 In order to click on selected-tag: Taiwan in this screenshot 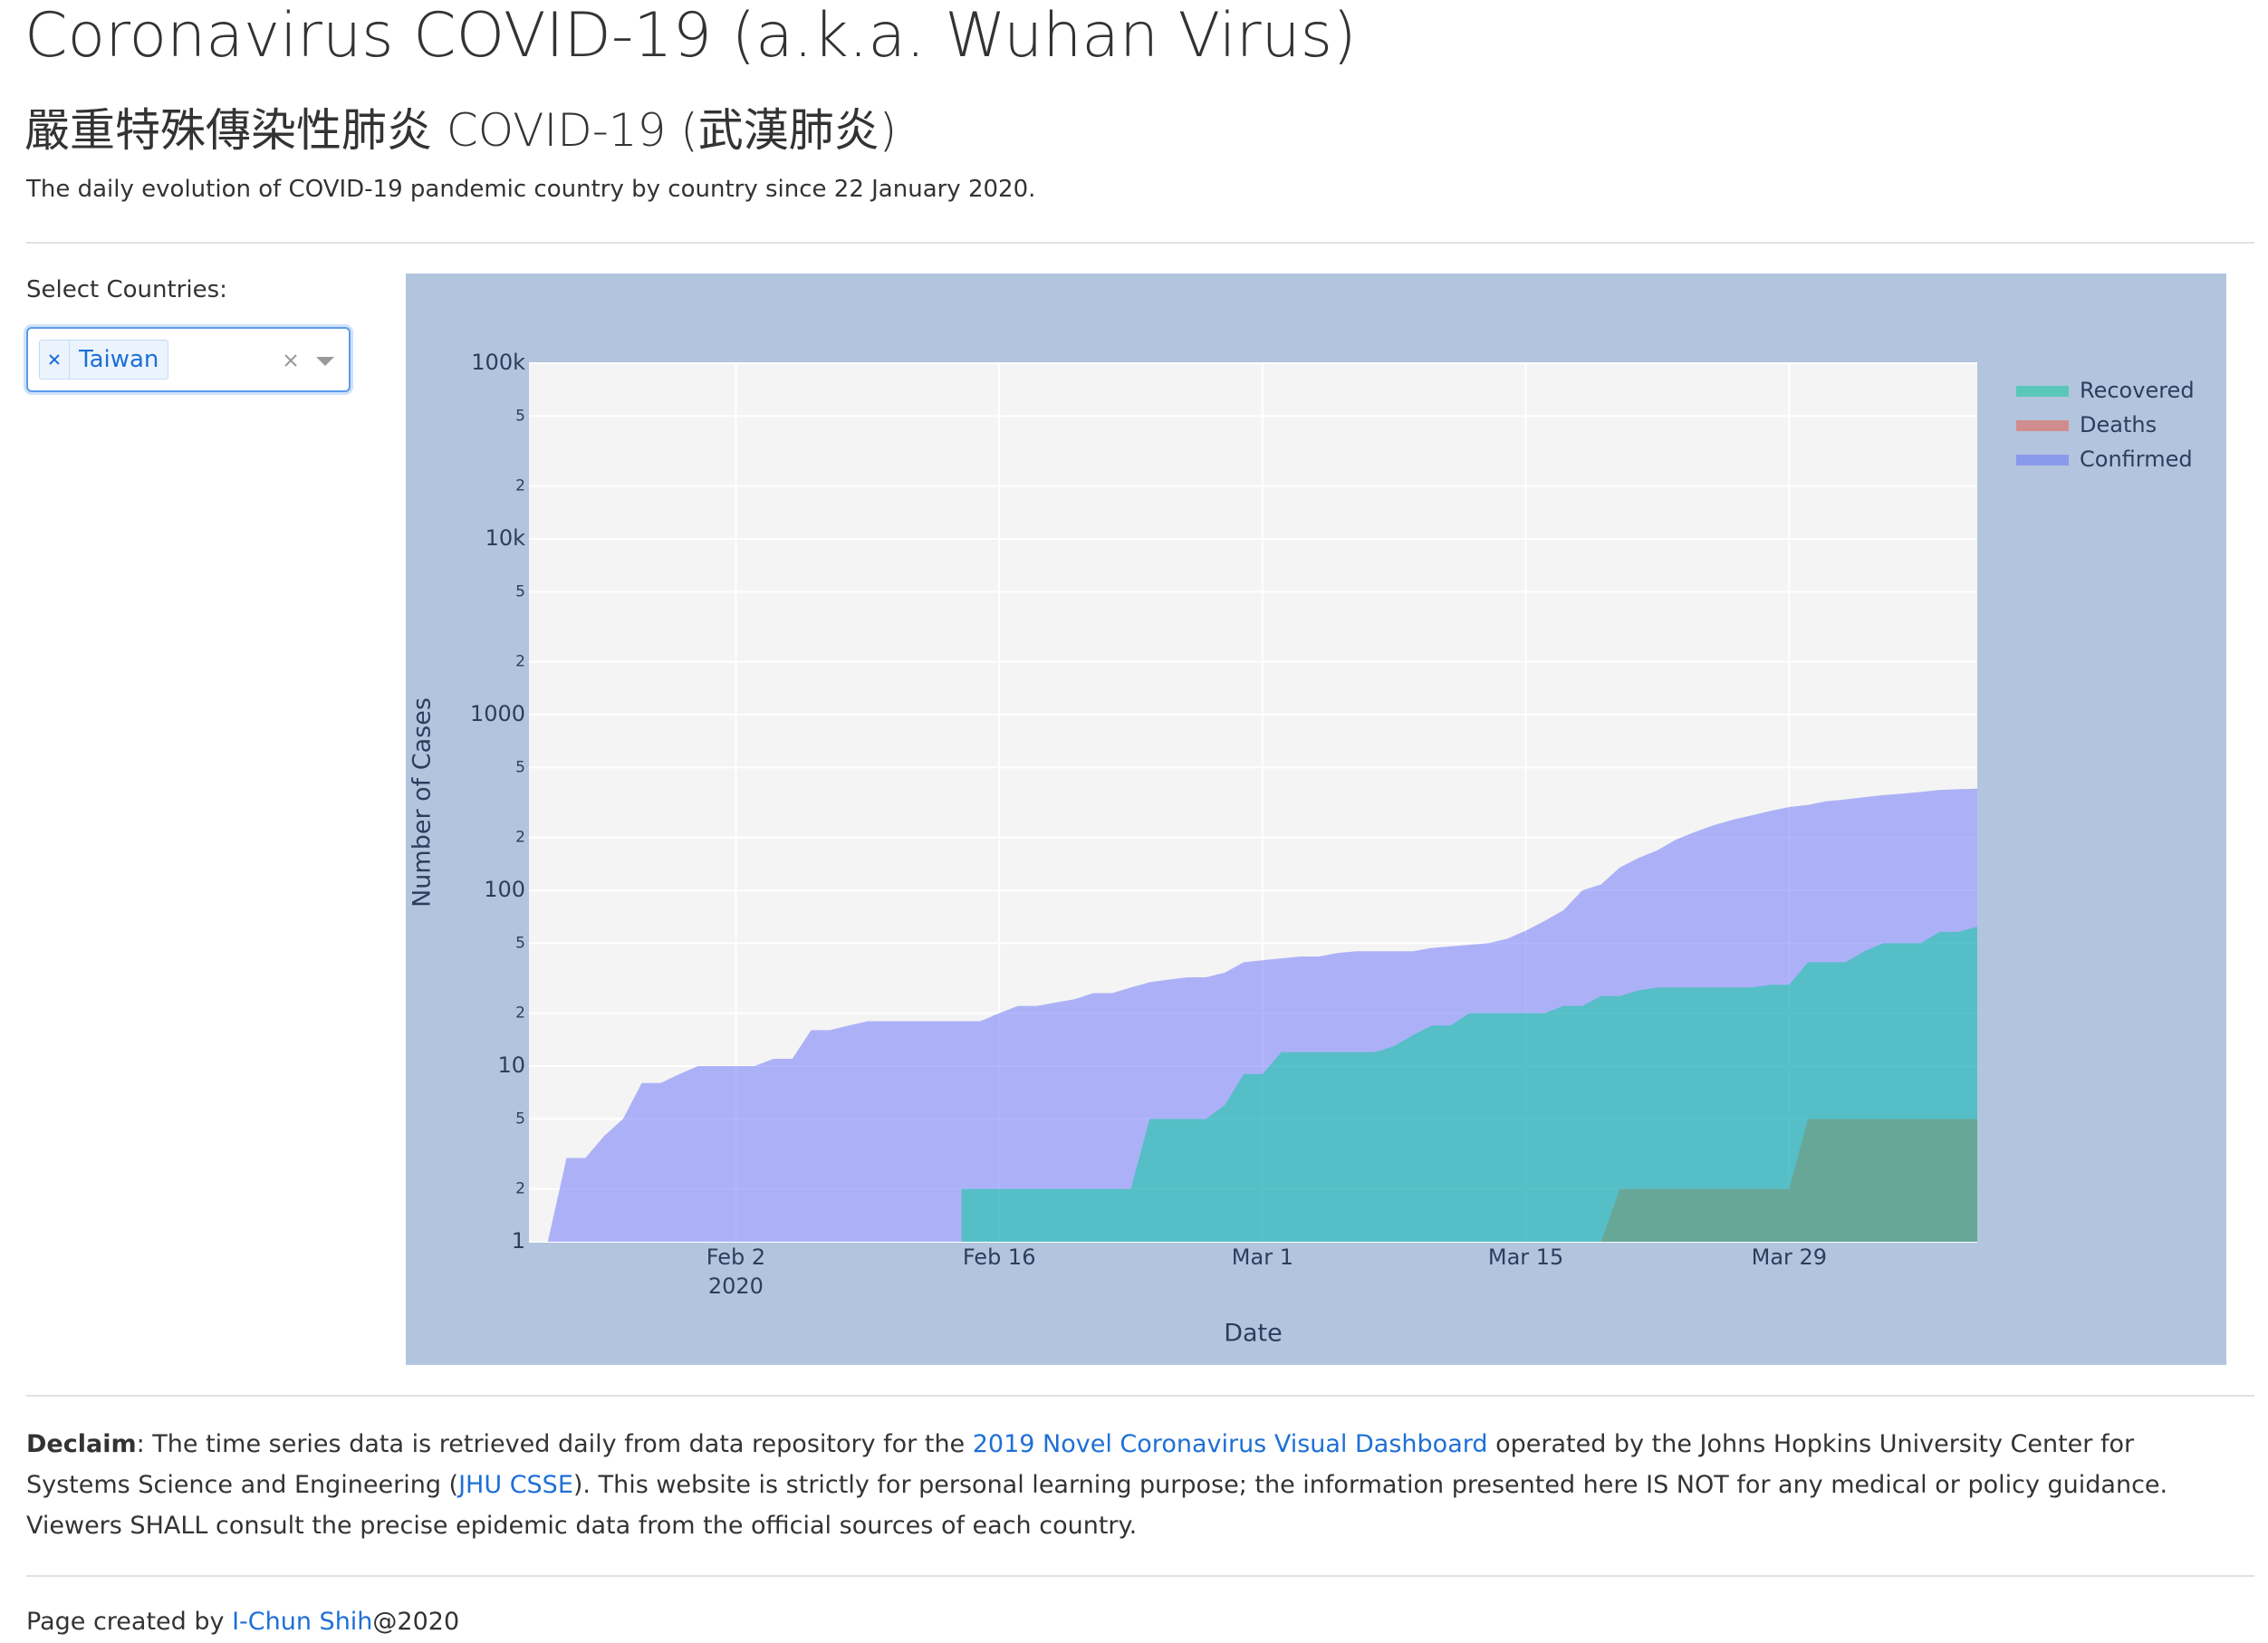, I will do `click(104, 360)`.